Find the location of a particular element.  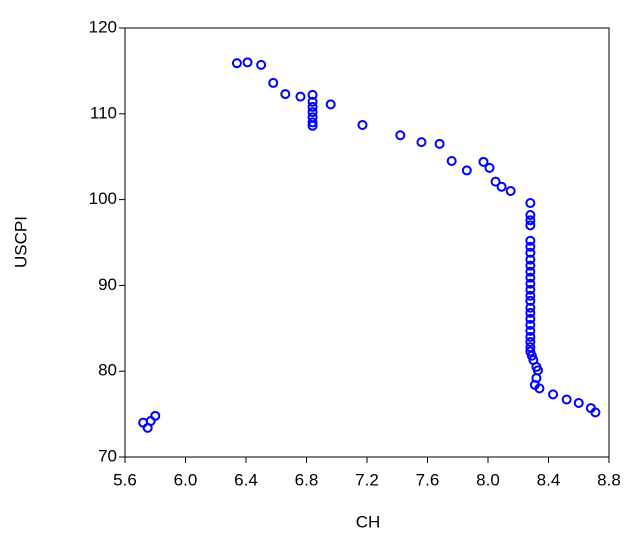

x-tick-label: 6.4 is located at coordinates (246, 479).